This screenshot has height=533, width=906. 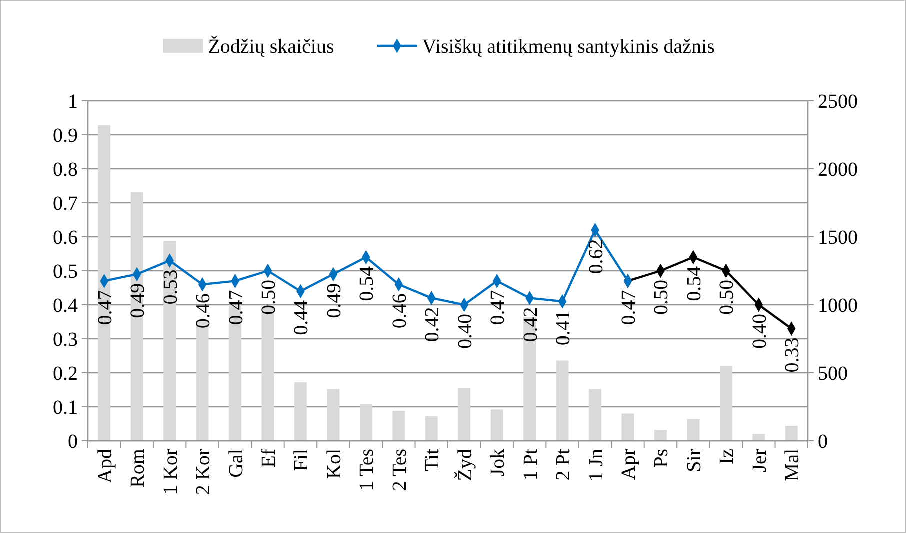 I want to click on x-tick-label: Kol, so click(x=334, y=463).